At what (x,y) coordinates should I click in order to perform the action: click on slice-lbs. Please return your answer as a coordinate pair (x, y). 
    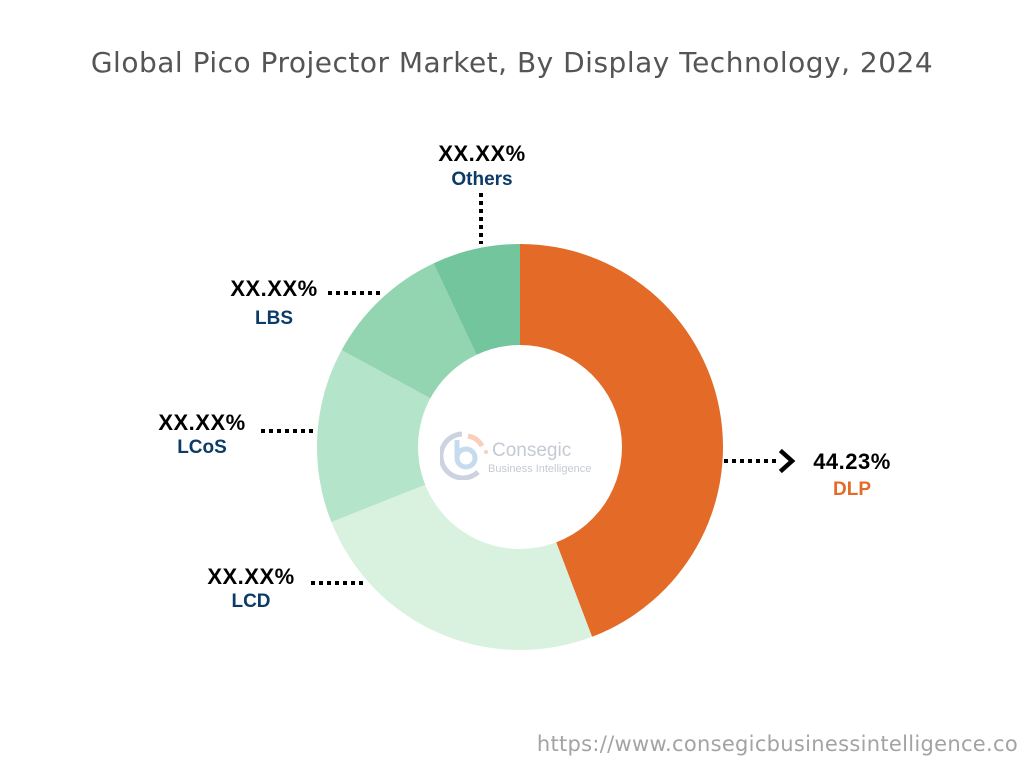
    Looking at the image, I should click on (409, 331).